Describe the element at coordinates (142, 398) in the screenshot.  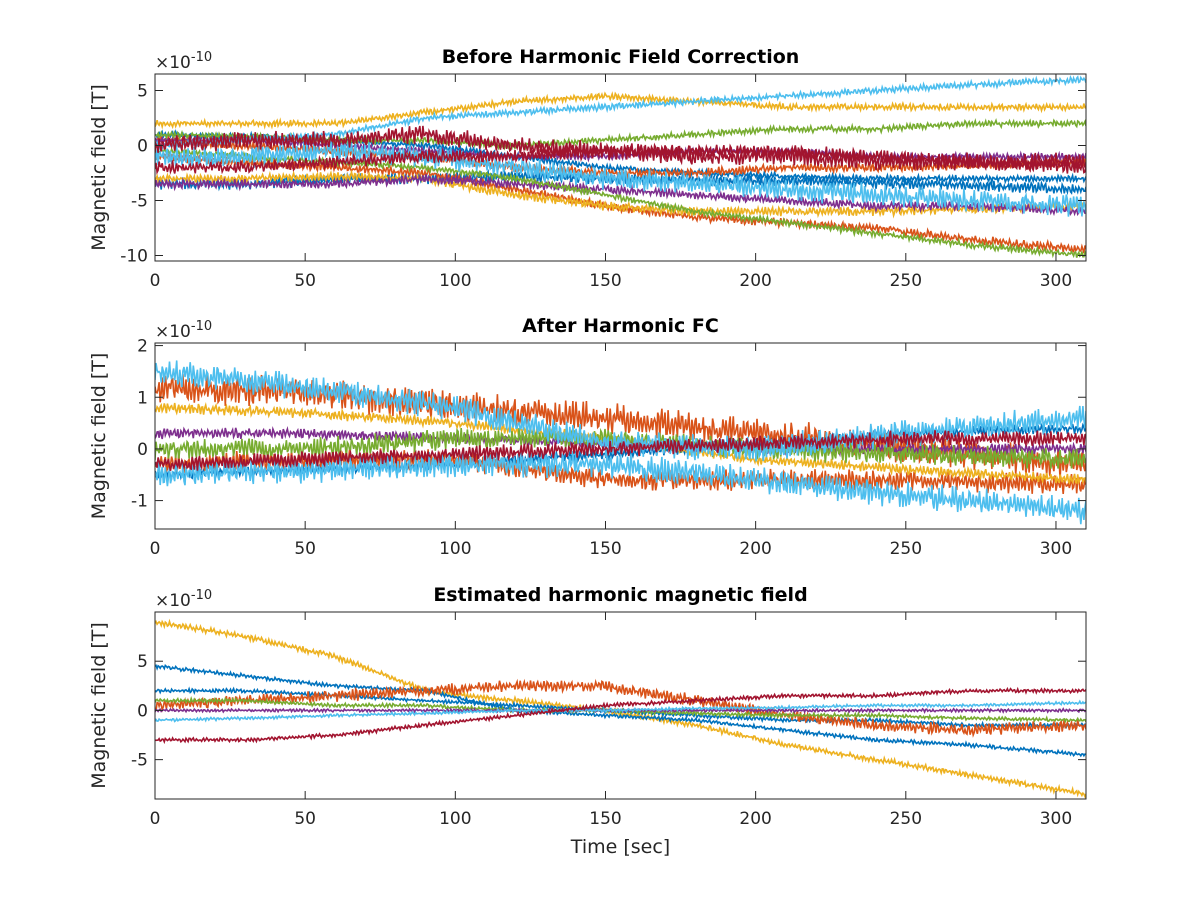
I see `y-tick-label: 1` at that location.